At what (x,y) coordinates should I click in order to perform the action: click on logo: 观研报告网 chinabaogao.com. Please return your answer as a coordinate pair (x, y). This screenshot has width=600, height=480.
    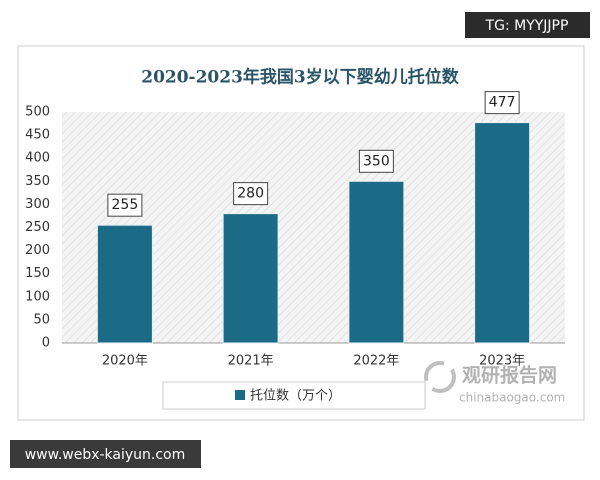
    Looking at the image, I should click on (494, 383).